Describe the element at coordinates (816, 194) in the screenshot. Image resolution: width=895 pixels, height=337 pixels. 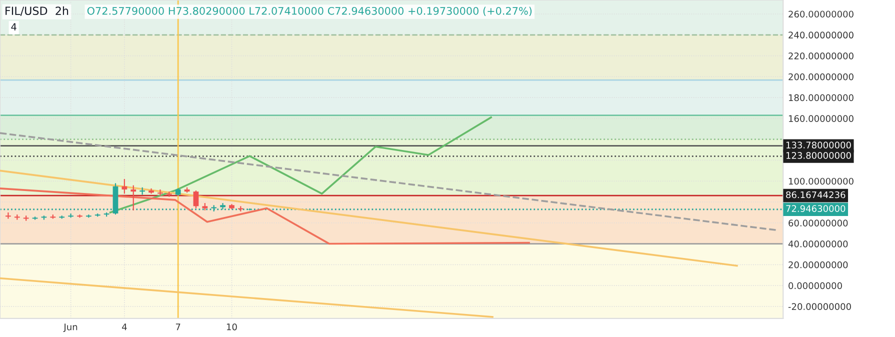
I see `ref-line-label: 86.16744236` at that location.